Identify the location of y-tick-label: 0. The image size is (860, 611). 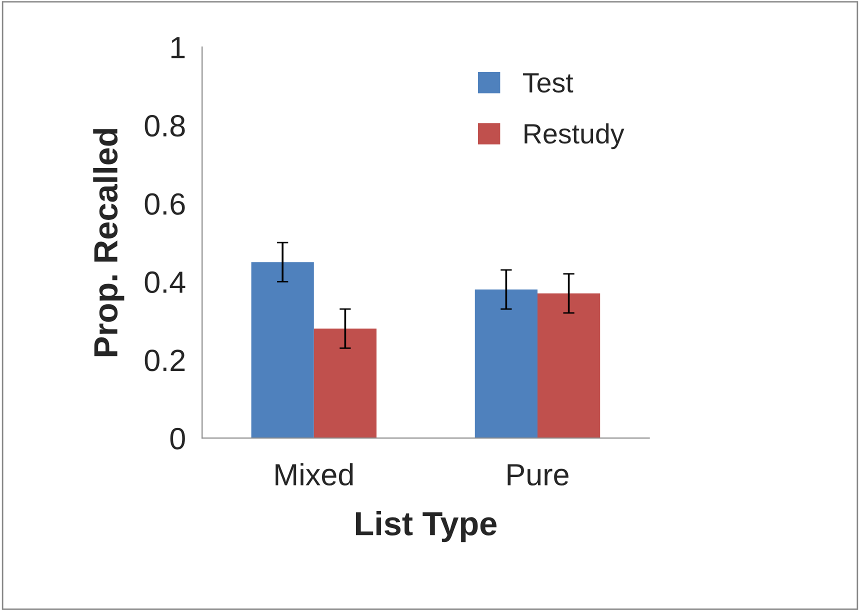
(177, 439).